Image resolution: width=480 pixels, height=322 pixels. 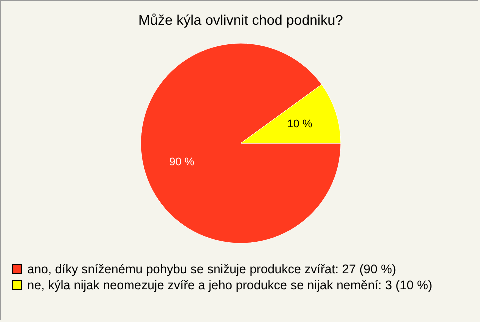 What do you see at coordinates (212, 269) in the screenshot?
I see `legend-label: ano, díky sníženému pohybu se snižuje produkce zvířat: 27 (90 %)` at bounding box center [212, 269].